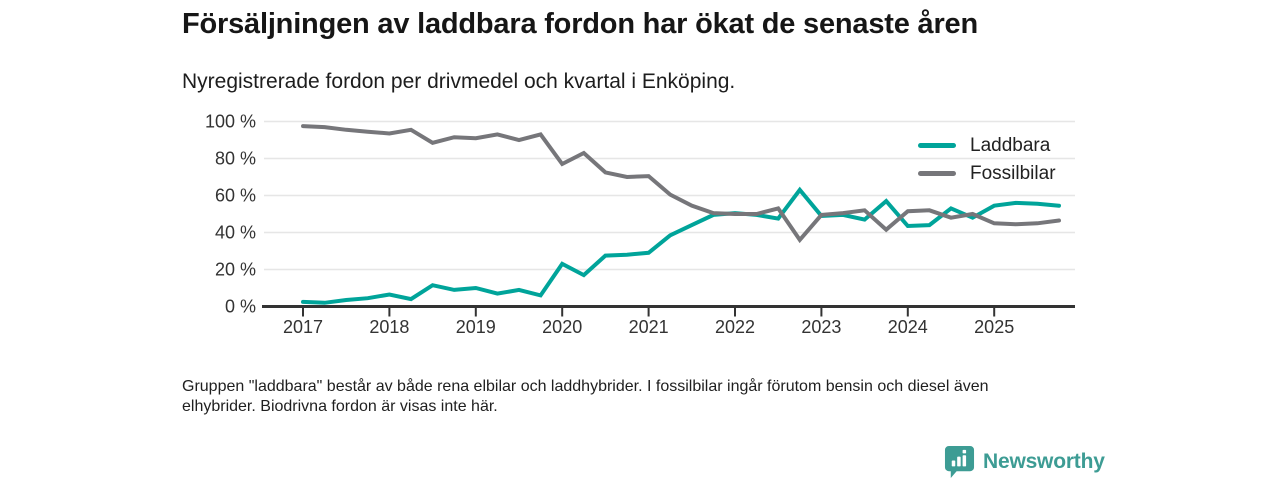 The image size is (1280, 480). What do you see at coordinates (681, 184) in the screenshot?
I see `series-line-fossilbilar` at bounding box center [681, 184].